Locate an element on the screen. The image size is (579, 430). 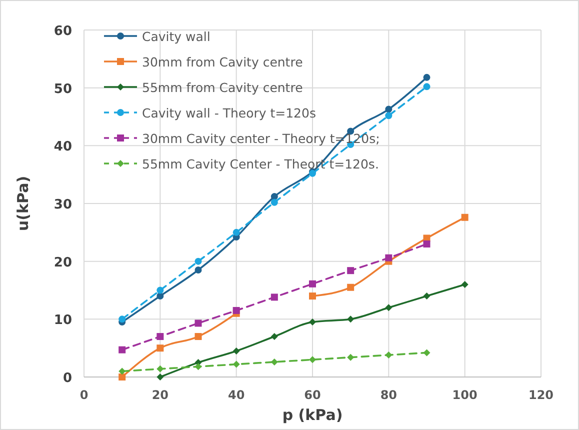
y-tick-label: 20 is located at coordinates (63, 262).